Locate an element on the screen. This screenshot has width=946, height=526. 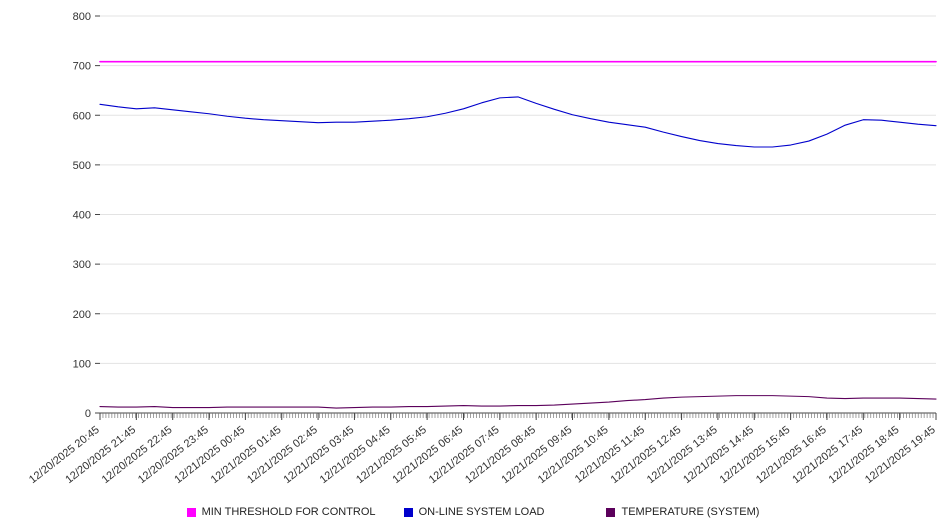
y-tick-label: 600 is located at coordinates (82, 116).